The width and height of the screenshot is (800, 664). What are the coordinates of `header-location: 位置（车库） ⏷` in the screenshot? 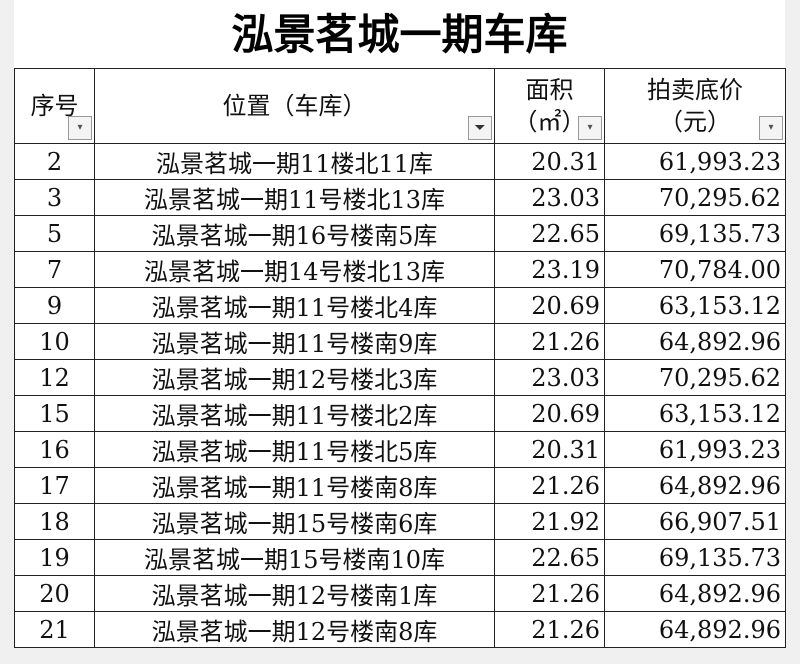 It's located at (294, 106).